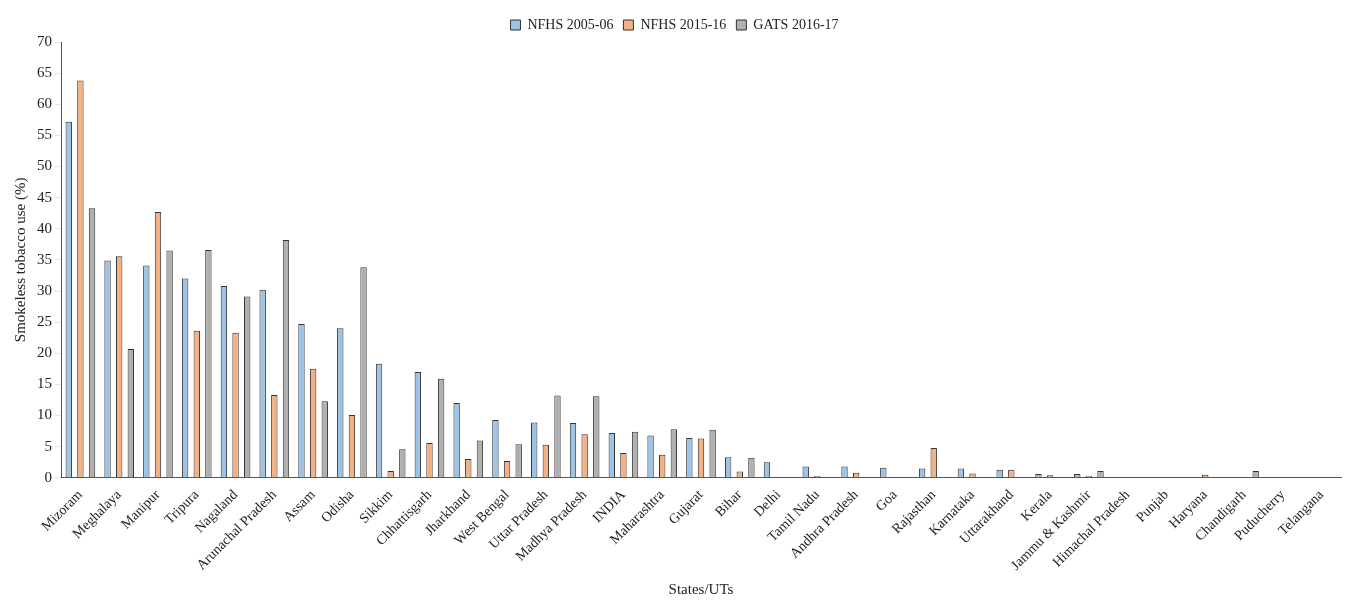 The image size is (1359, 611). What do you see at coordinates (44, 258) in the screenshot?
I see `y-tick-label: 35` at bounding box center [44, 258].